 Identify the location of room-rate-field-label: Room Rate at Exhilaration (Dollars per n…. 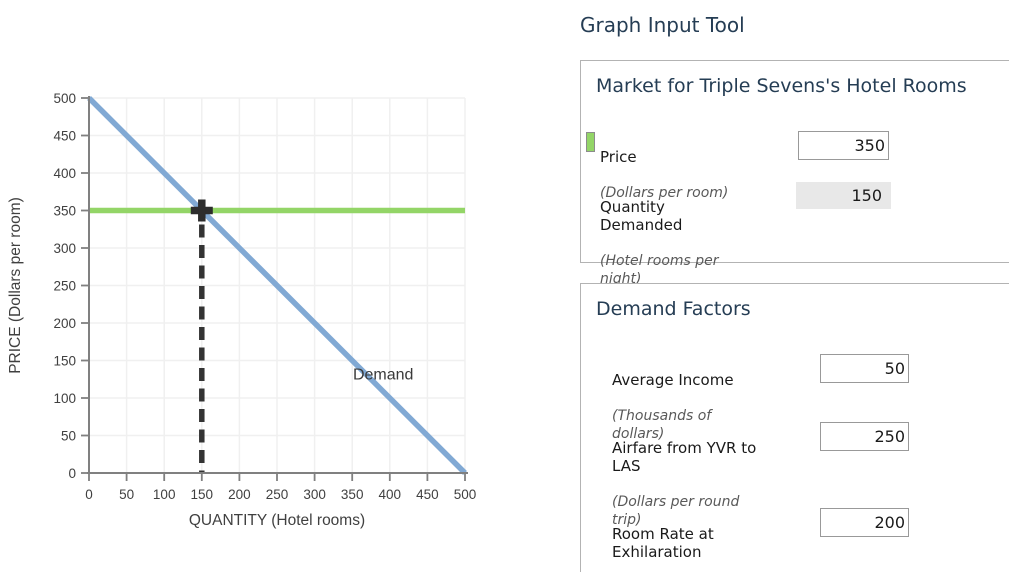
(714, 539).